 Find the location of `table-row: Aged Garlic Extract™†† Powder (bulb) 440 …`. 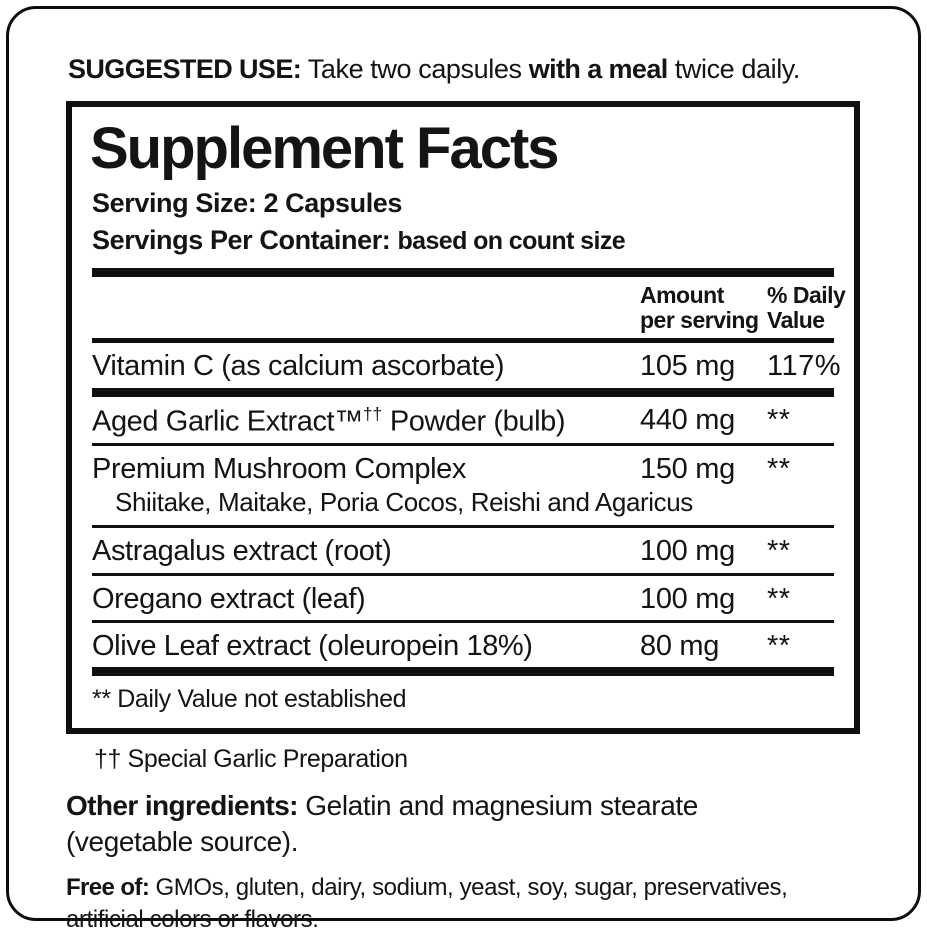

table-row: Aged Garlic Extract™†† Powder (bulb) 440 … is located at coordinates (463, 420).